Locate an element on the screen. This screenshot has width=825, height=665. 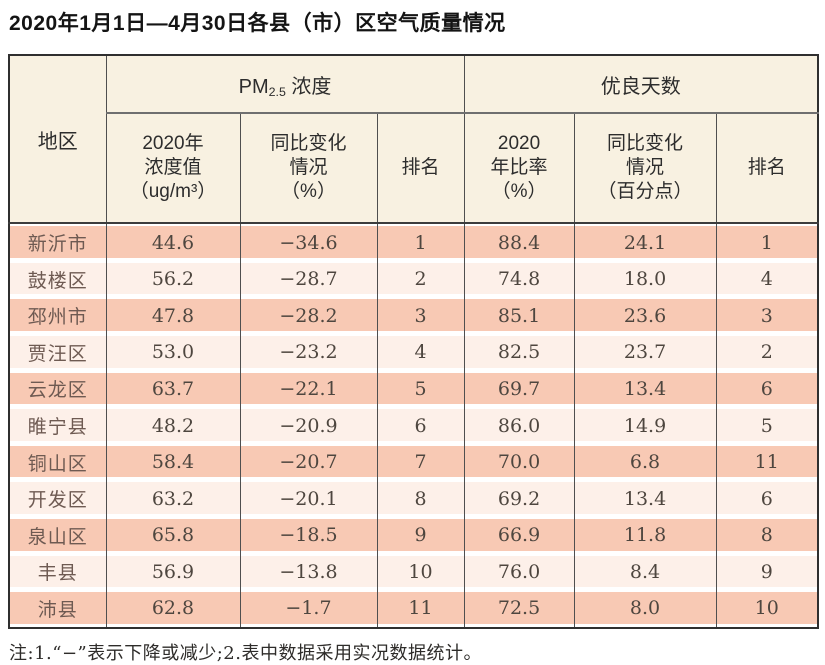
table-row: 丰县 56.9 −13.8 10 76.0 8.4 9 is located at coordinates (414, 572).